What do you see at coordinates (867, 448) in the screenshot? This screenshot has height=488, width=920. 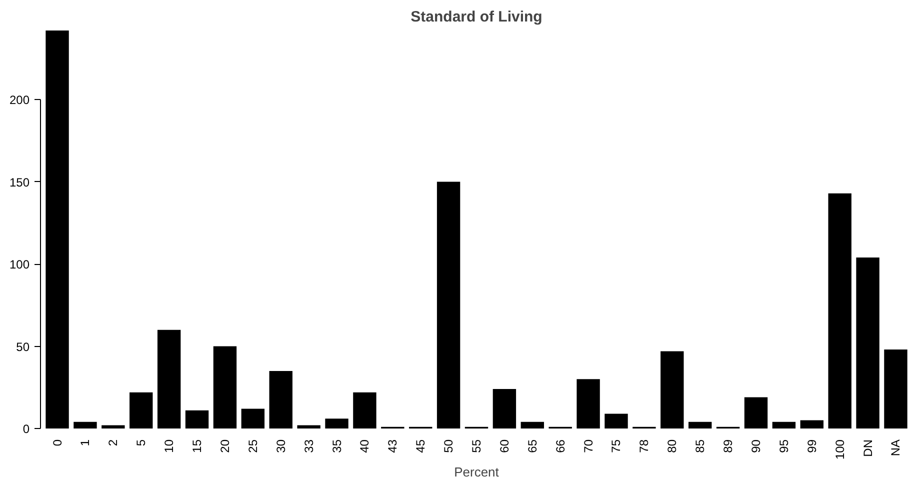 I see `x-tick-label: DN` at bounding box center [867, 448].